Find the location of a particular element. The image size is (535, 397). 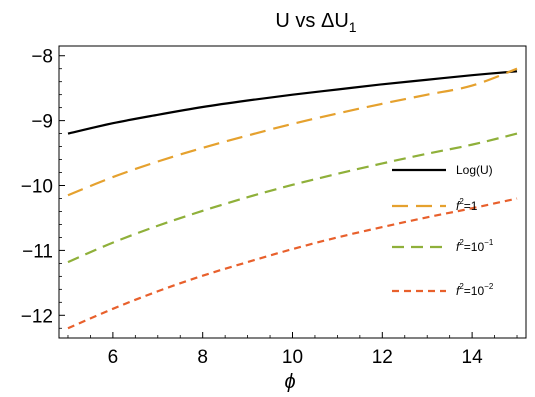

legend-label-3: f2=10−2 is located at coordinates (475, 290).